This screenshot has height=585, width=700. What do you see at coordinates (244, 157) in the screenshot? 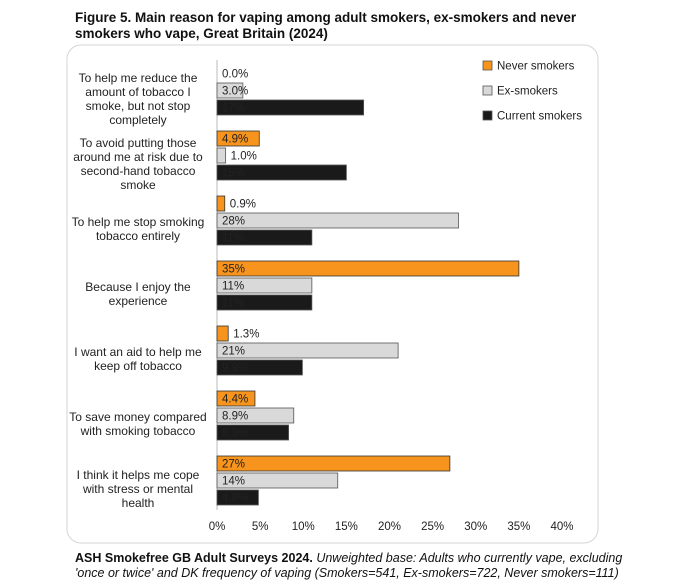
I see `value-label: 1.0%` at bounding box center [244, 157].